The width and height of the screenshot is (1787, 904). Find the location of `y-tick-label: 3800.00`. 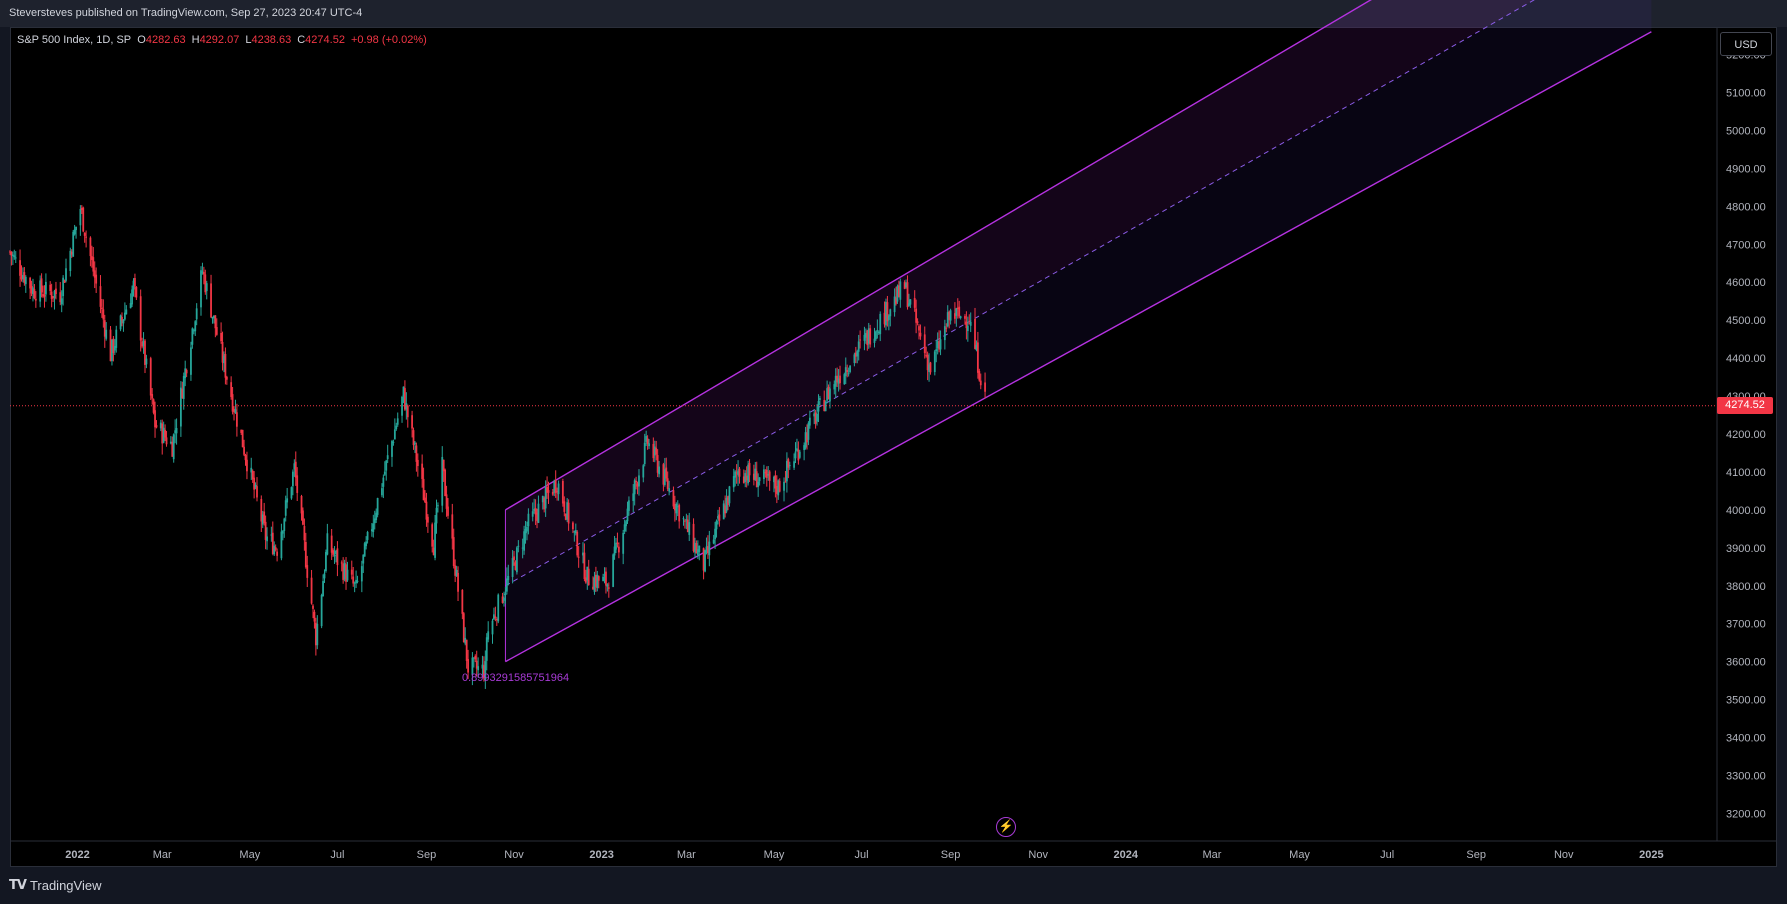

y-tick-label: 3800.00 is located at coordinates (1746, 587).